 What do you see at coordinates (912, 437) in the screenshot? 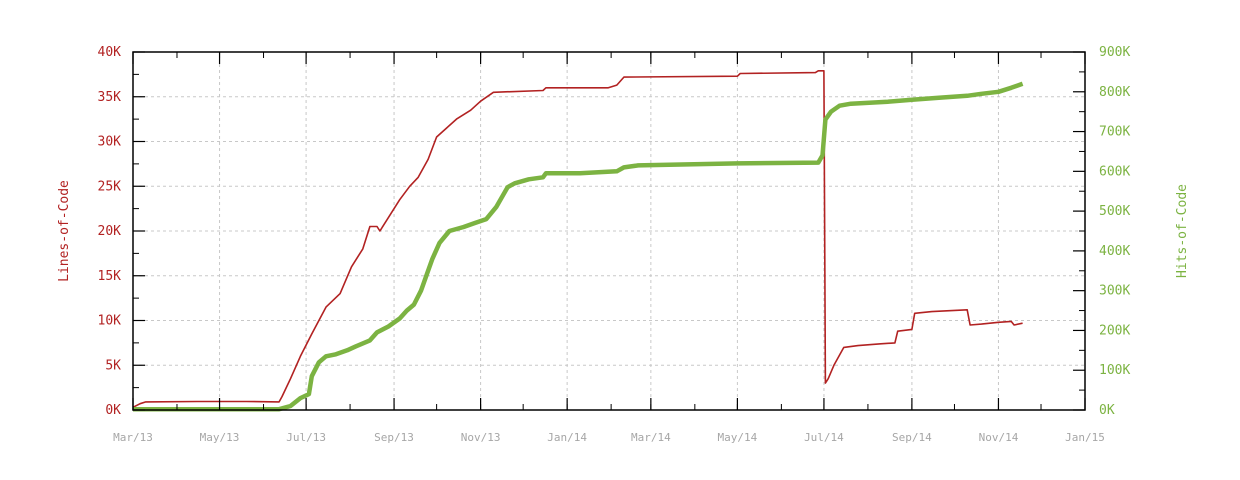
I see `x-tick-label: Sep/14` at bounding box center [912, 437].